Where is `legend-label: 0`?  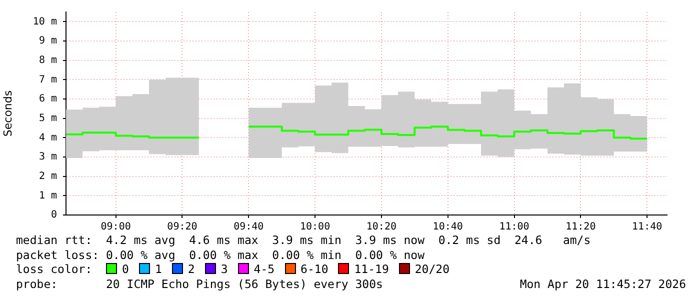
legend-label: 0 is located at coordinates (125, 269).